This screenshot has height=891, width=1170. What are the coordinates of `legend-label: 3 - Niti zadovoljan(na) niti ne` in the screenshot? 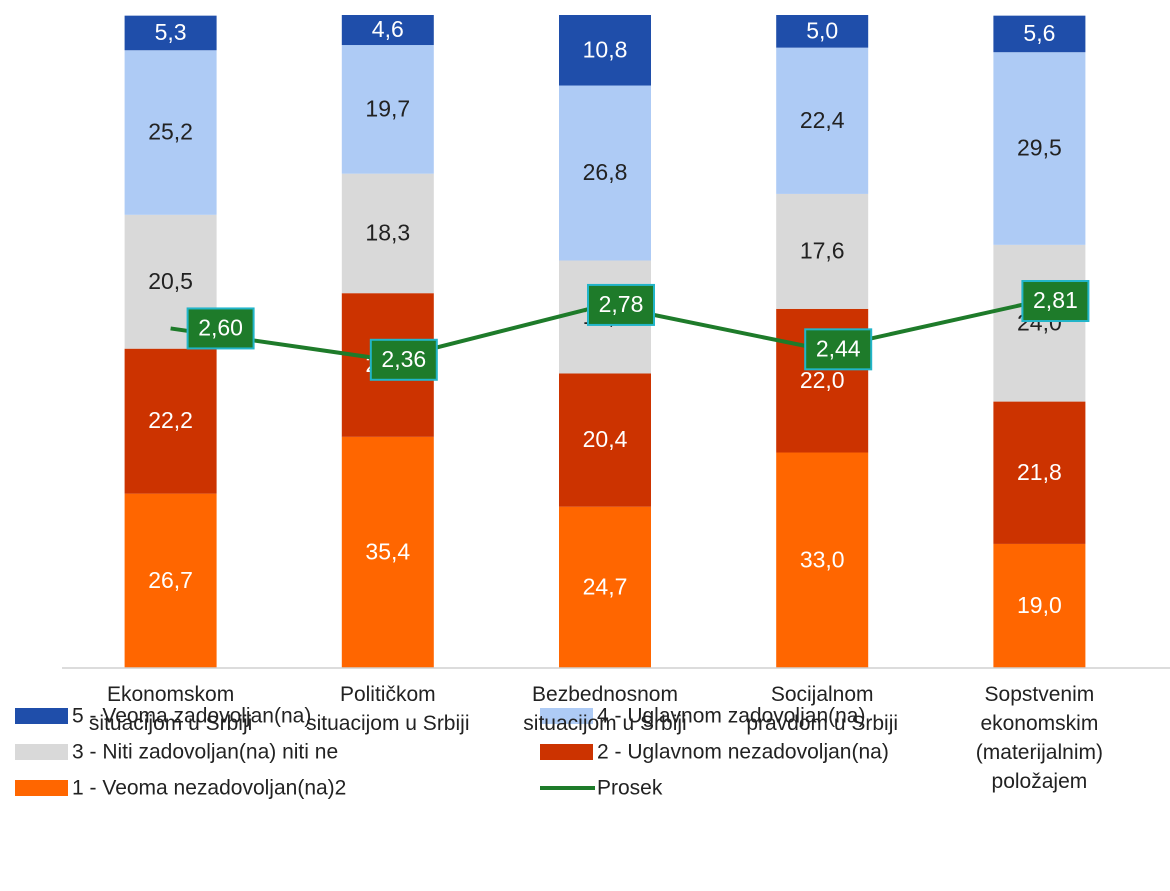 It's located at (205, 752).